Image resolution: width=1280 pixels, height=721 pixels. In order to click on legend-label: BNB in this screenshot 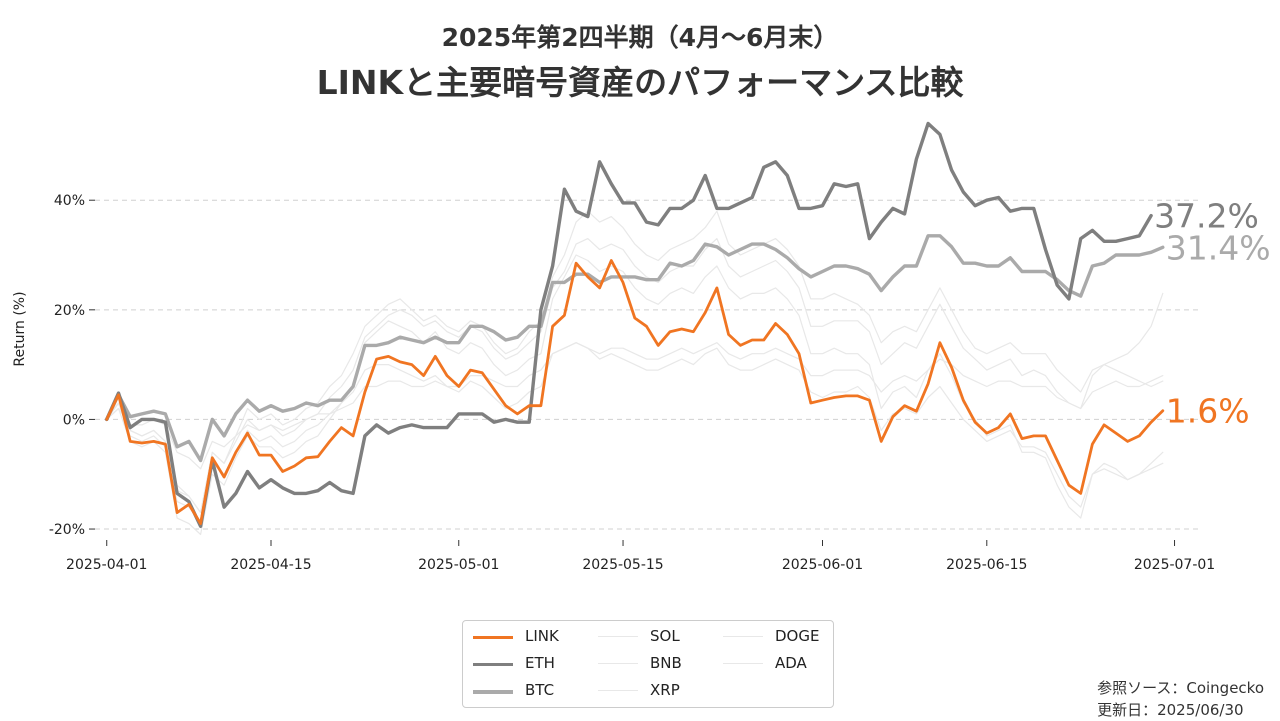, I will do `click(666, 663)`.